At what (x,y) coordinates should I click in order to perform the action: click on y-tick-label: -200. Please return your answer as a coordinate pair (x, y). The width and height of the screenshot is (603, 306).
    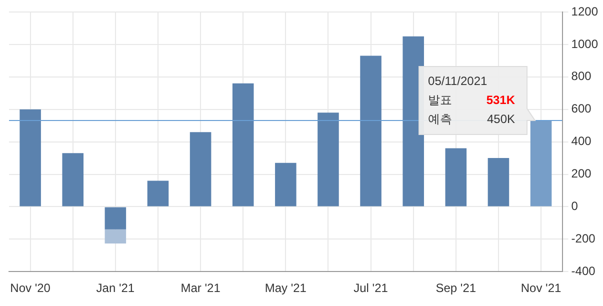
    Looking at the image, I should click on (583, 238).